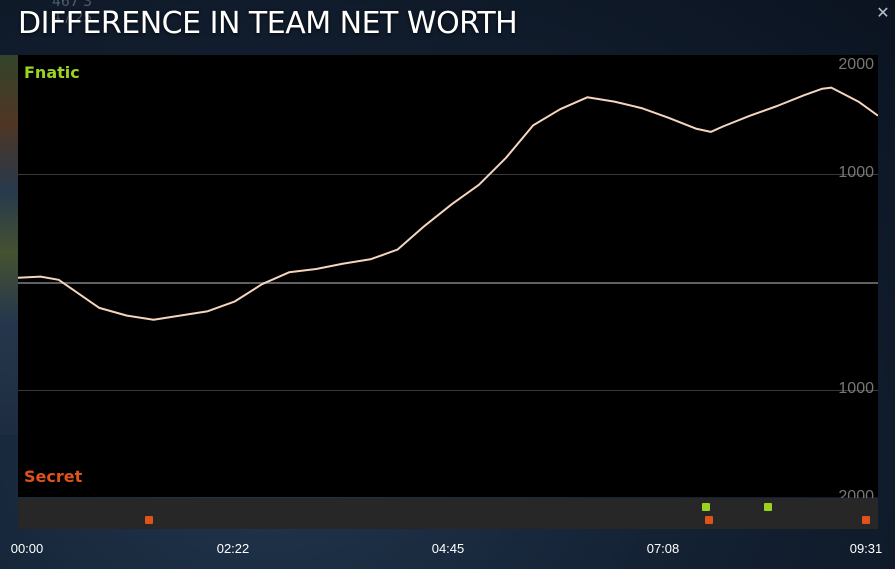  What do you see at coordinates (448, 283) in the screenshot?
I see `gridline-zero` at bounding box center [448, 283].